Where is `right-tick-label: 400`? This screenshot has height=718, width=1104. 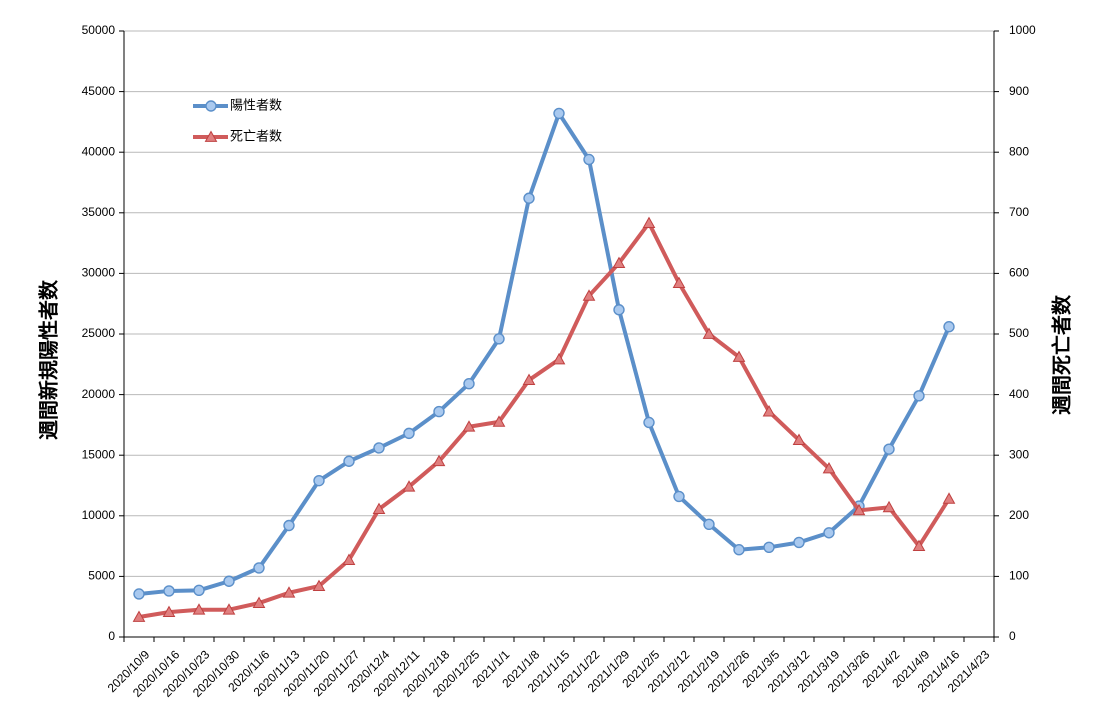
right-tick-label: 400 is located at coordinates (1019, 394).